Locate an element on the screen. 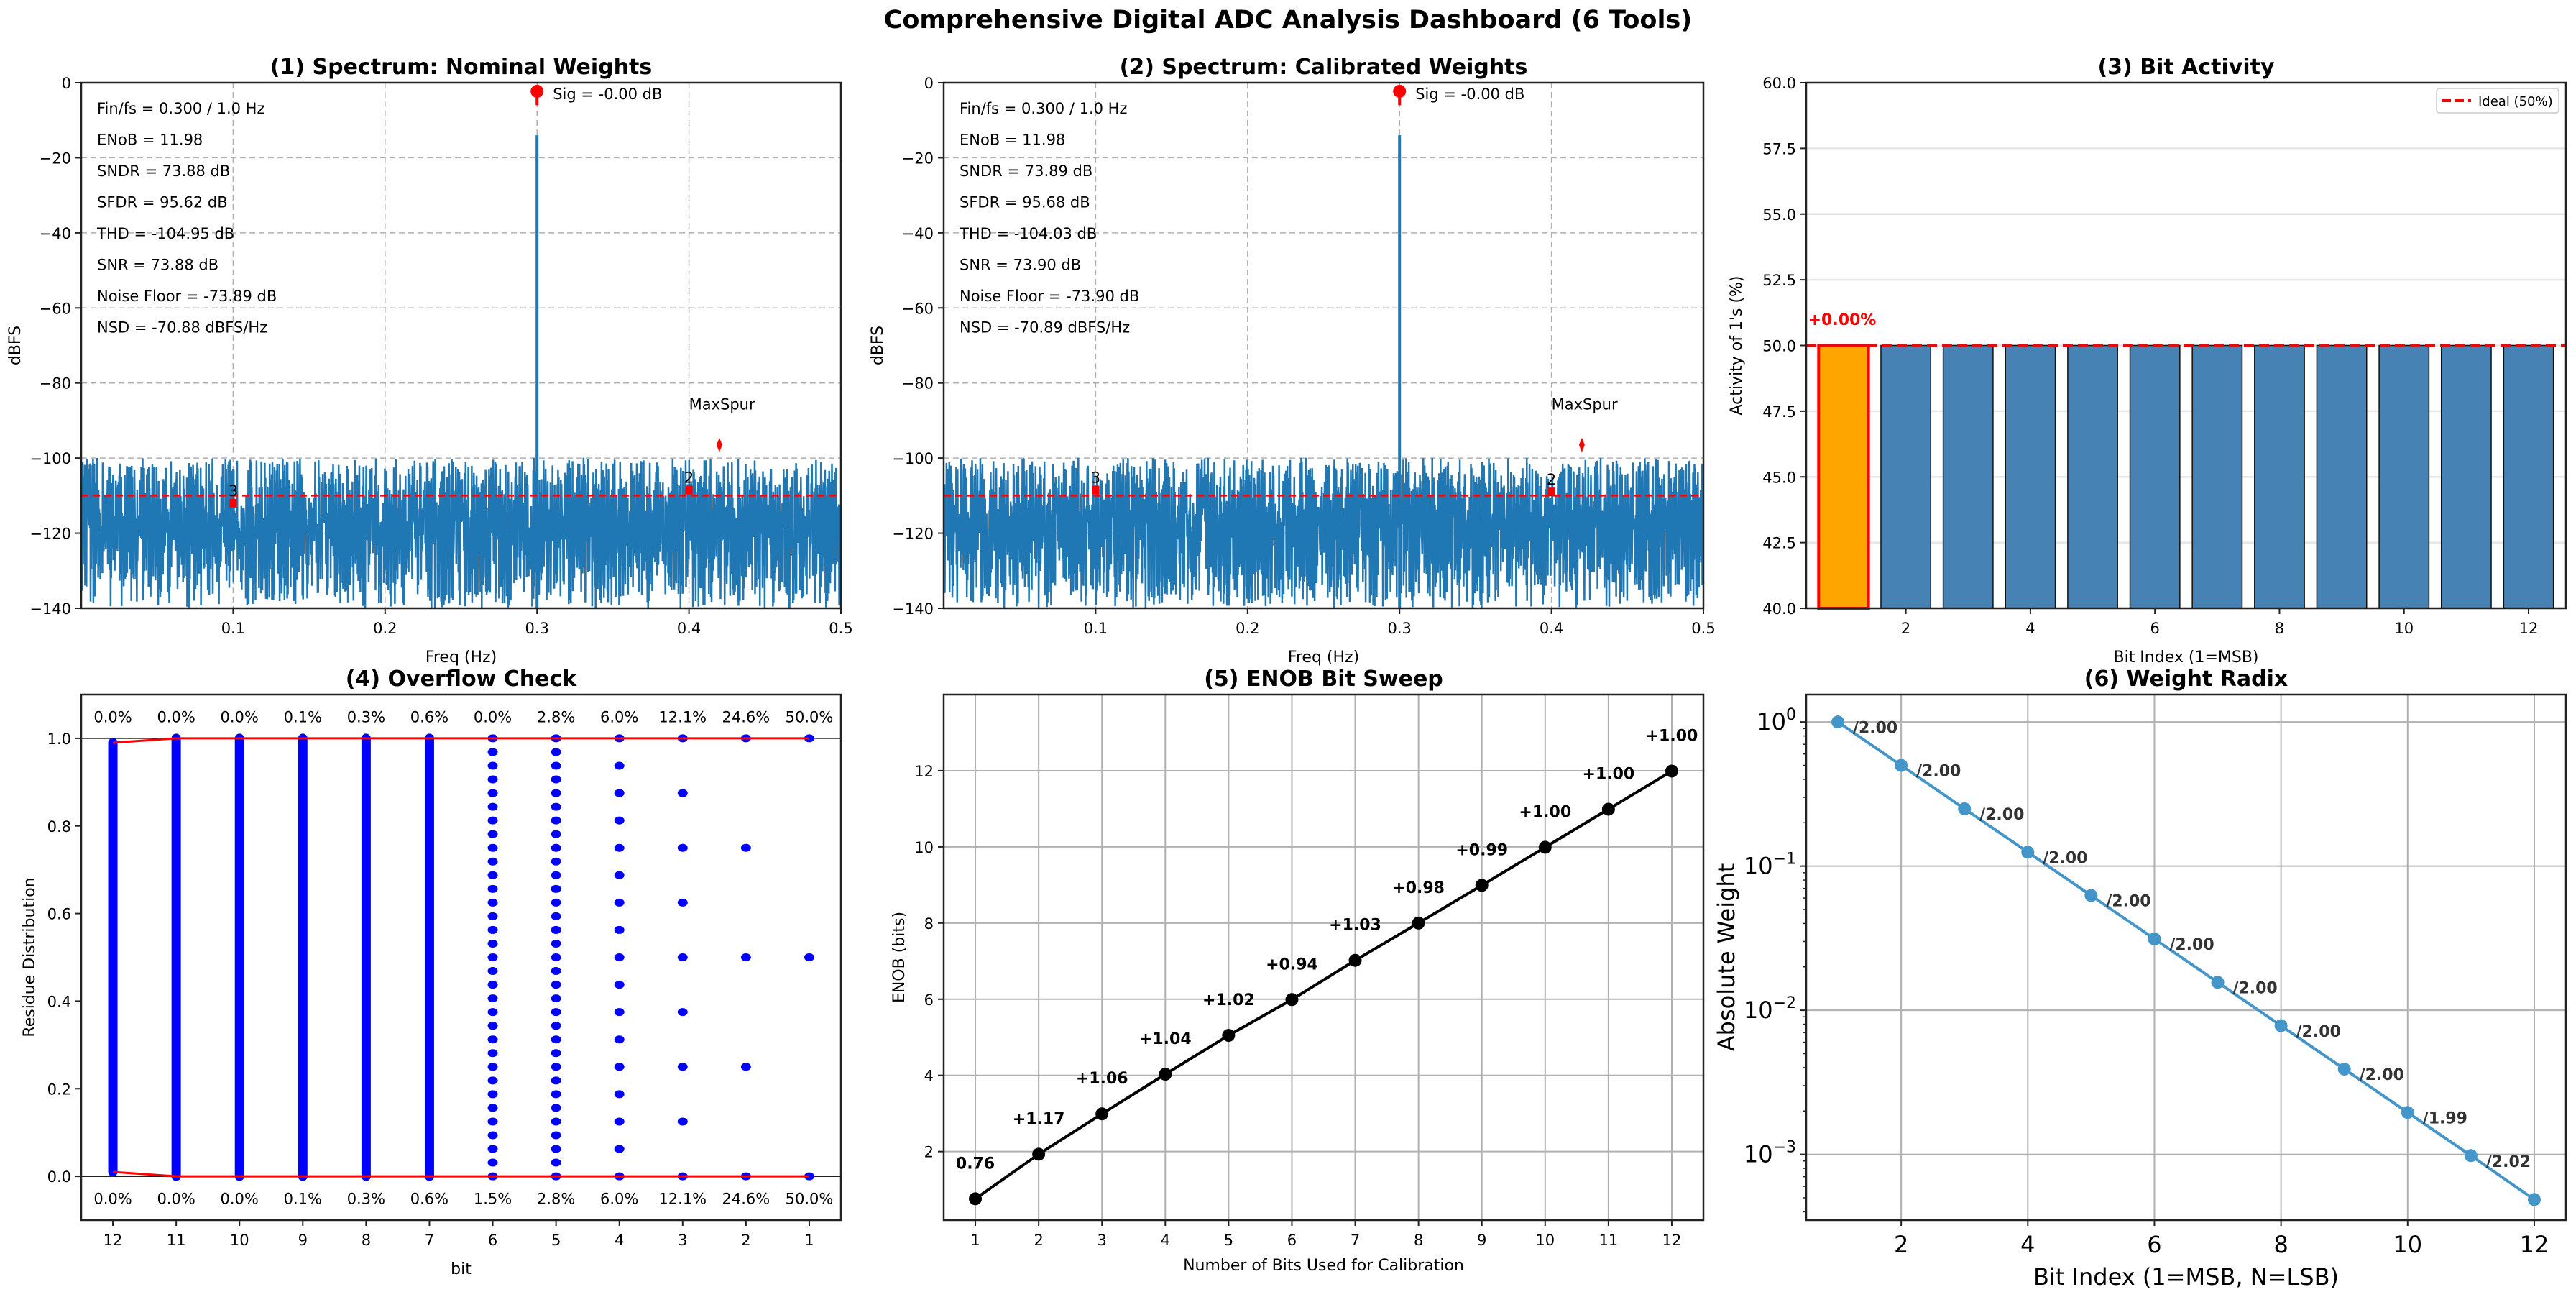  y-tick-label: 55.0 is located at coordinates (1779, 215).